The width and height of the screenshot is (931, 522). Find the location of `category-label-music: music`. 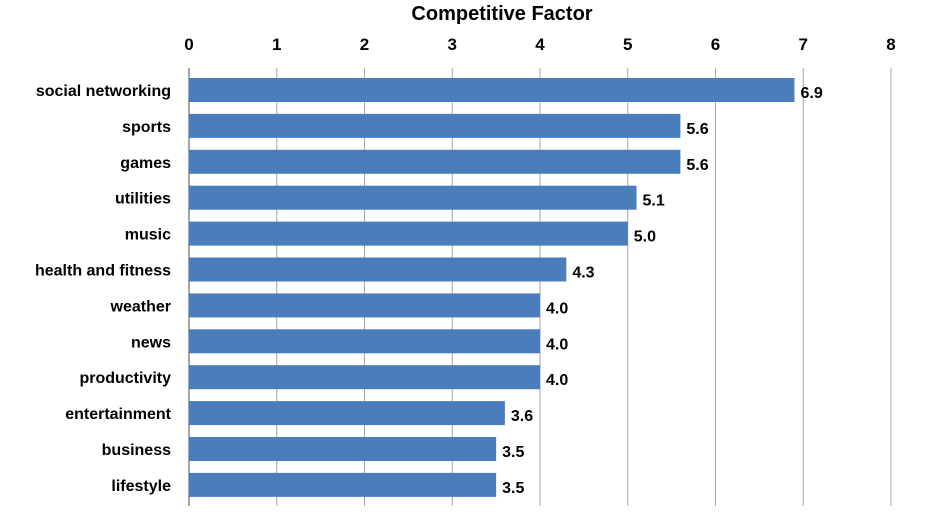

category-label-music: music is located at coordinates (148, 235).